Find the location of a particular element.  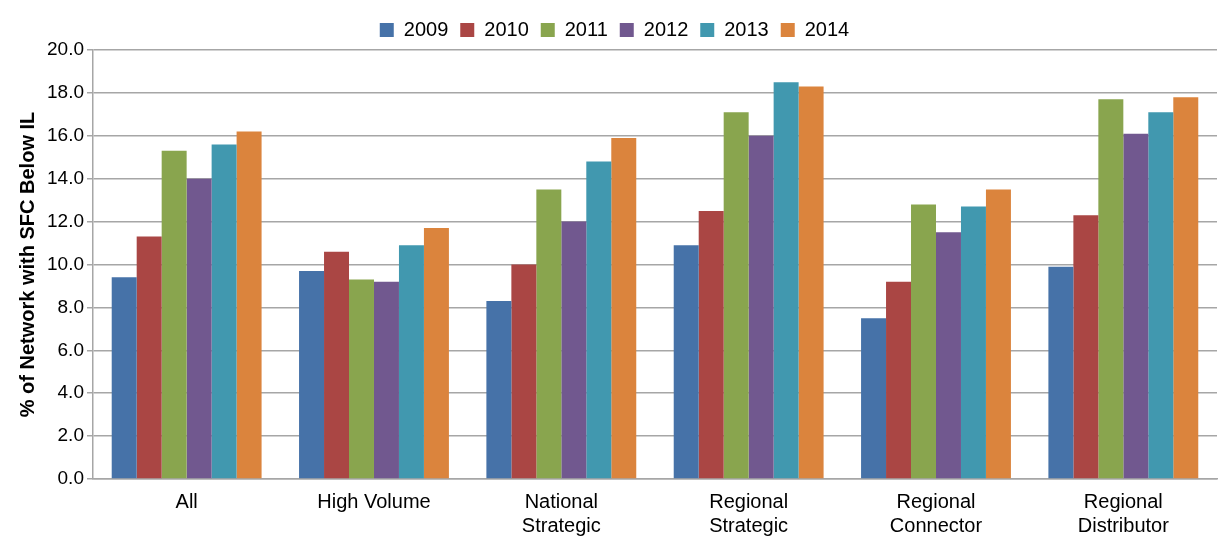

y-tick-label: 10.0 is located at coordinates (65, 263).